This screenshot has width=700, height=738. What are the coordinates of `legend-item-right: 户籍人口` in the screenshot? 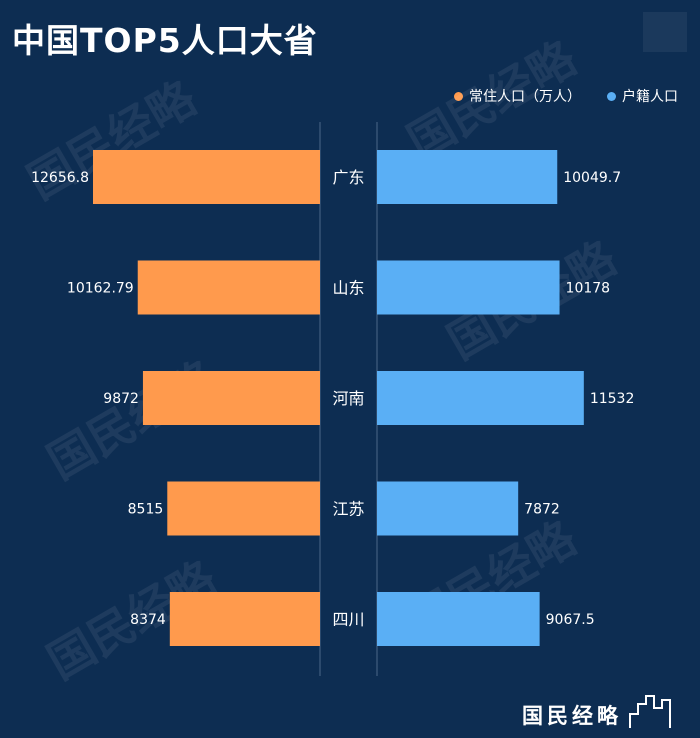 It's located at (642, 96).